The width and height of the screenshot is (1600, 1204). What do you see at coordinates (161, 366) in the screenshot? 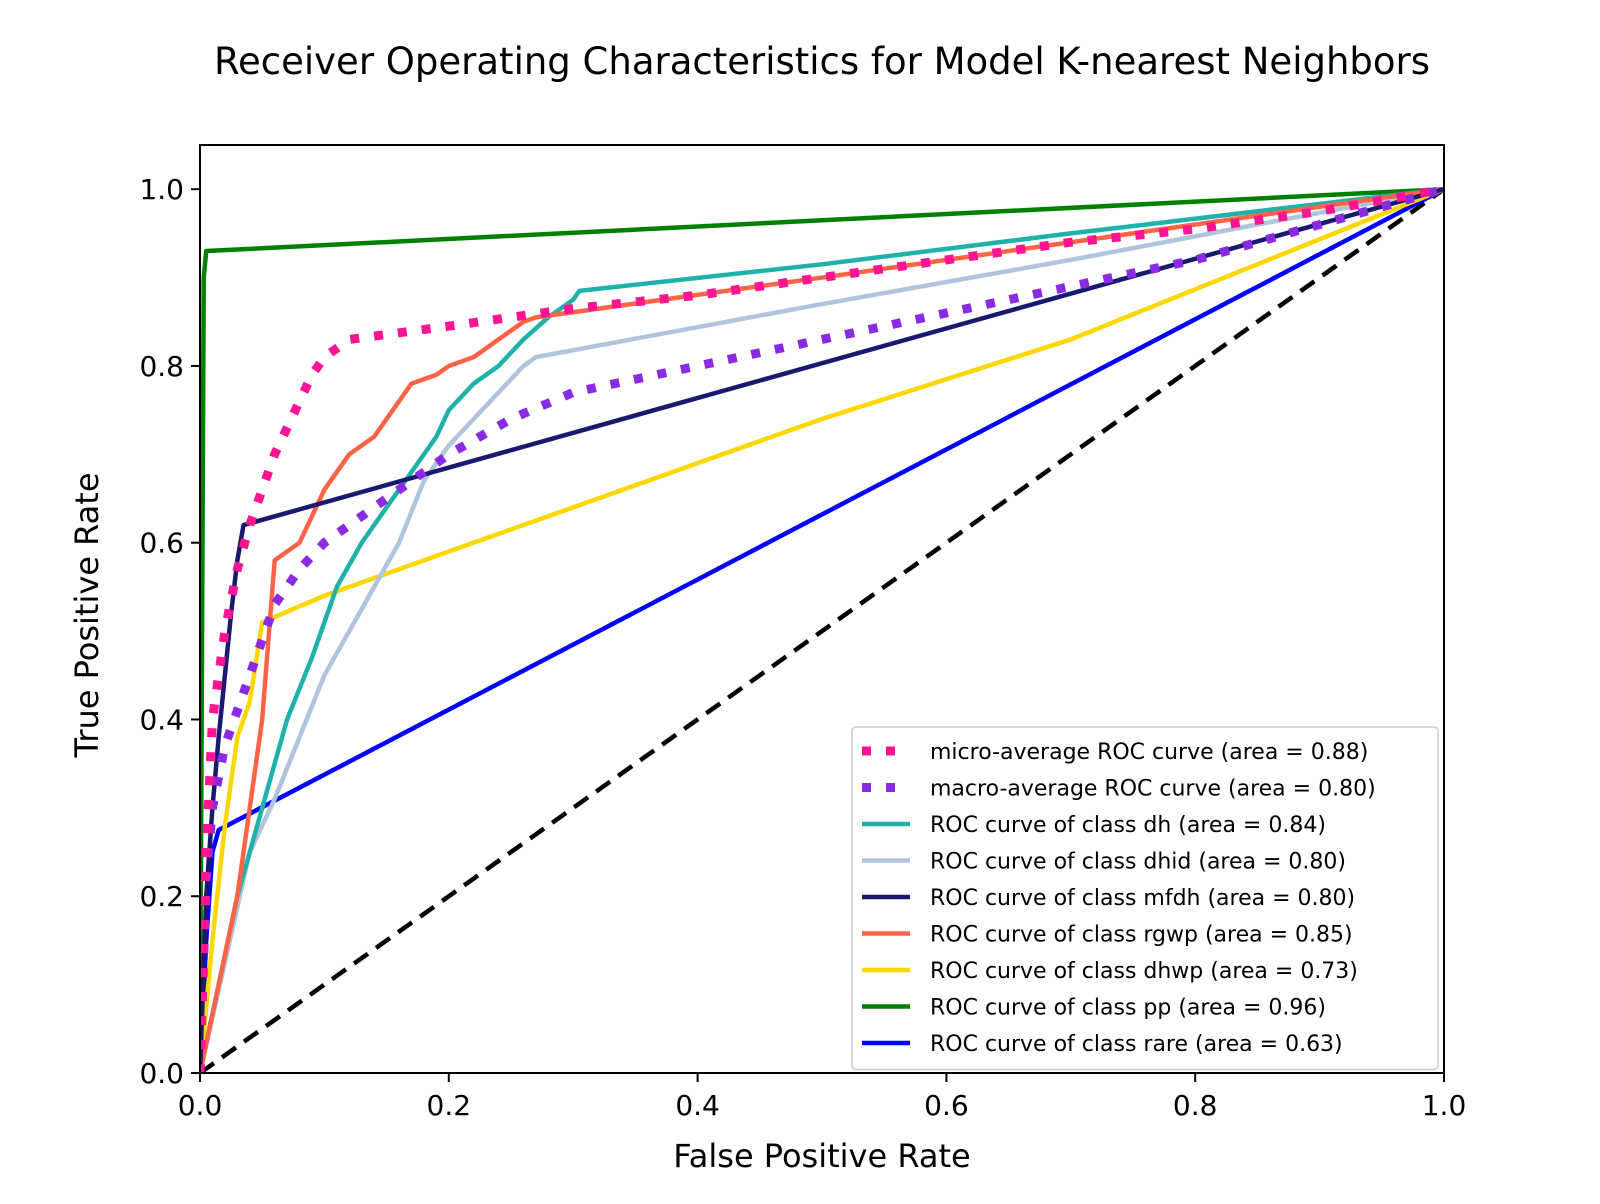
I see `y-tick-label: 0.8` at bounding box center [161, 366].